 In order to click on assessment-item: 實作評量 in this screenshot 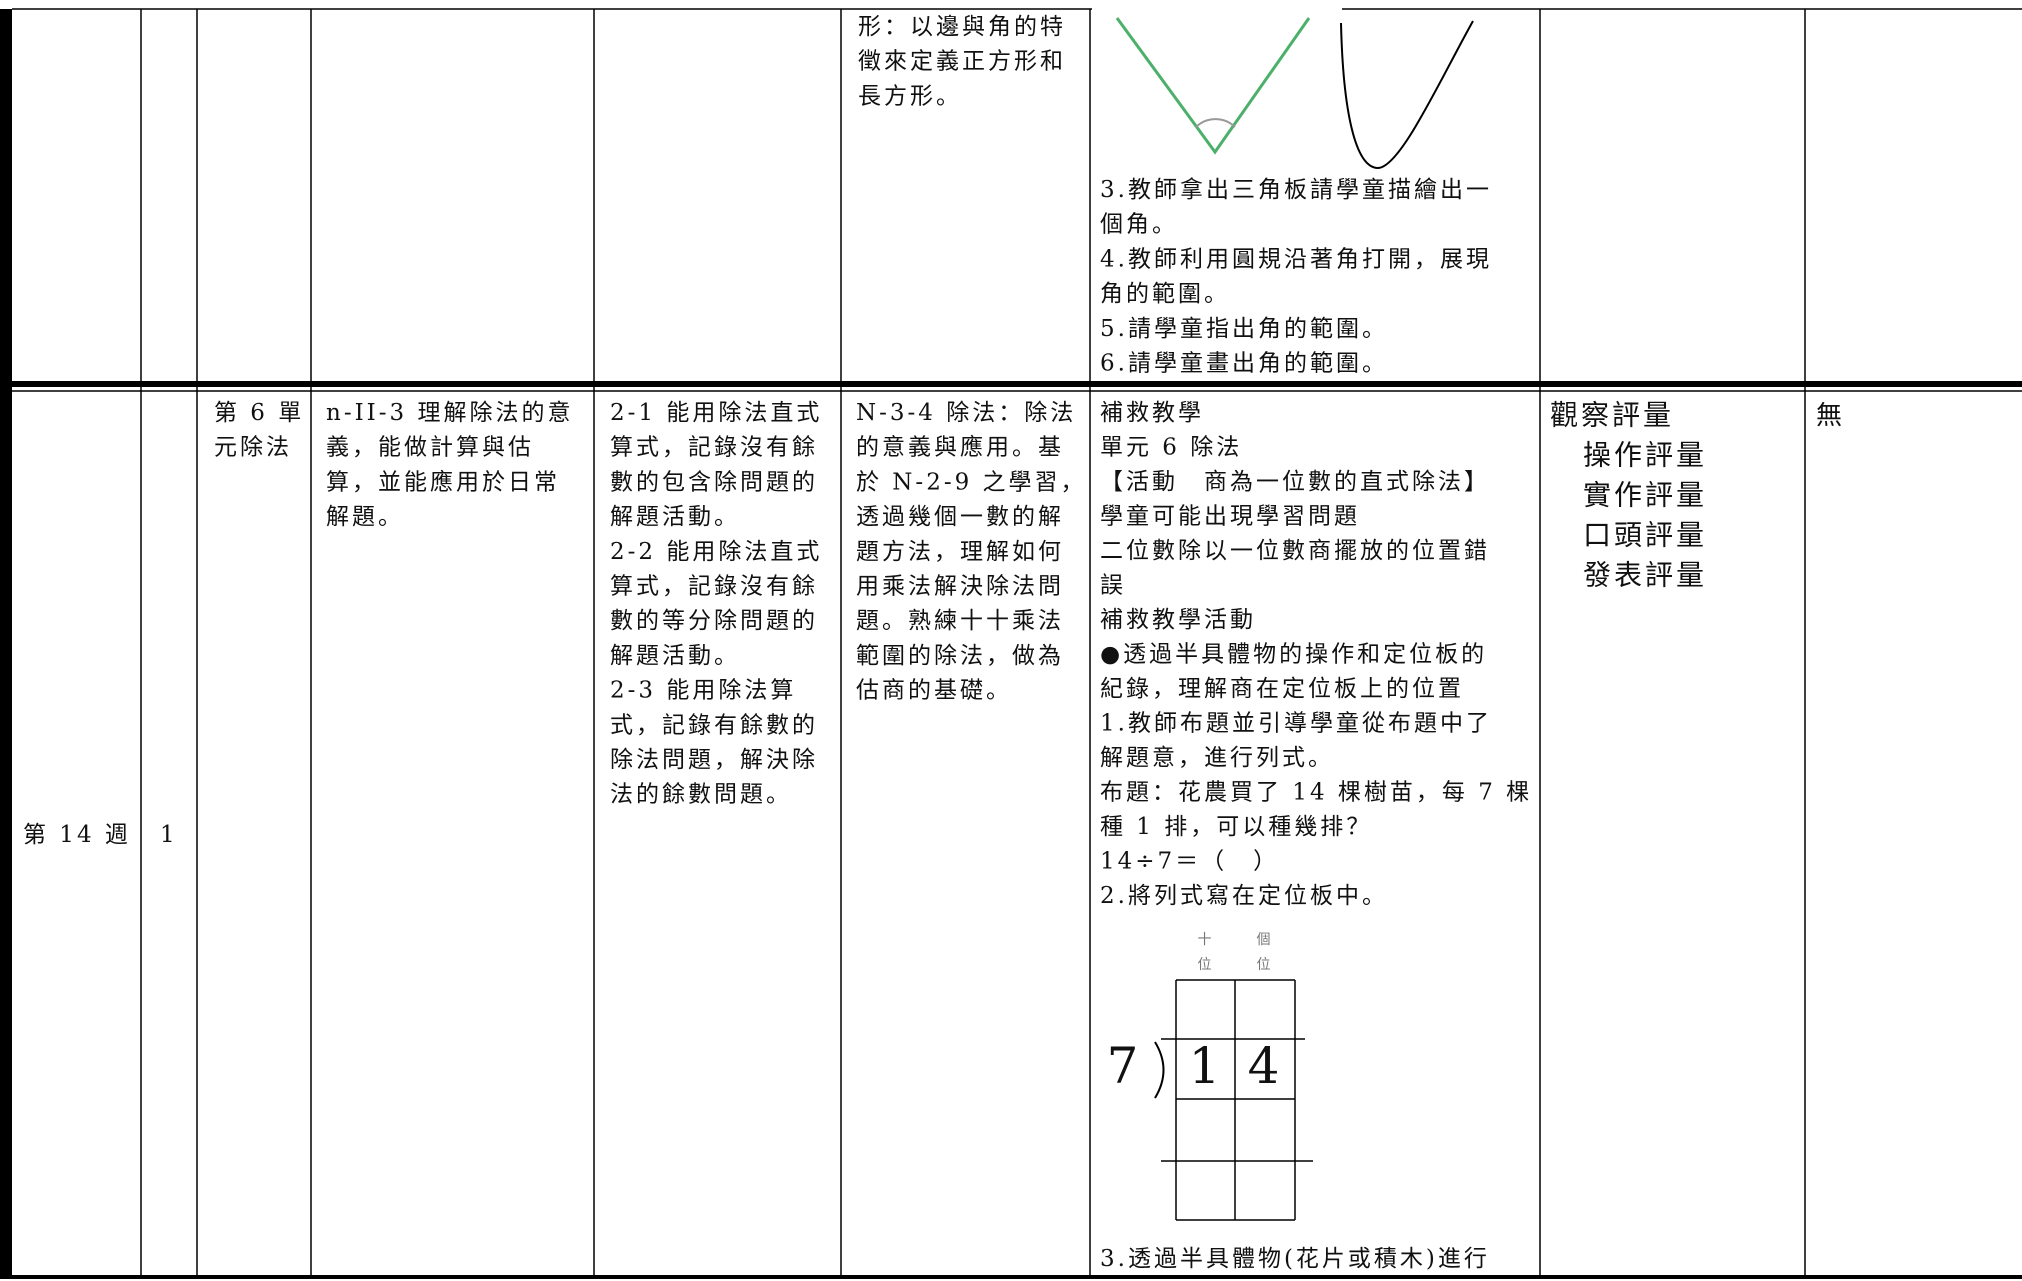, I will do `click(1645, 495)`.